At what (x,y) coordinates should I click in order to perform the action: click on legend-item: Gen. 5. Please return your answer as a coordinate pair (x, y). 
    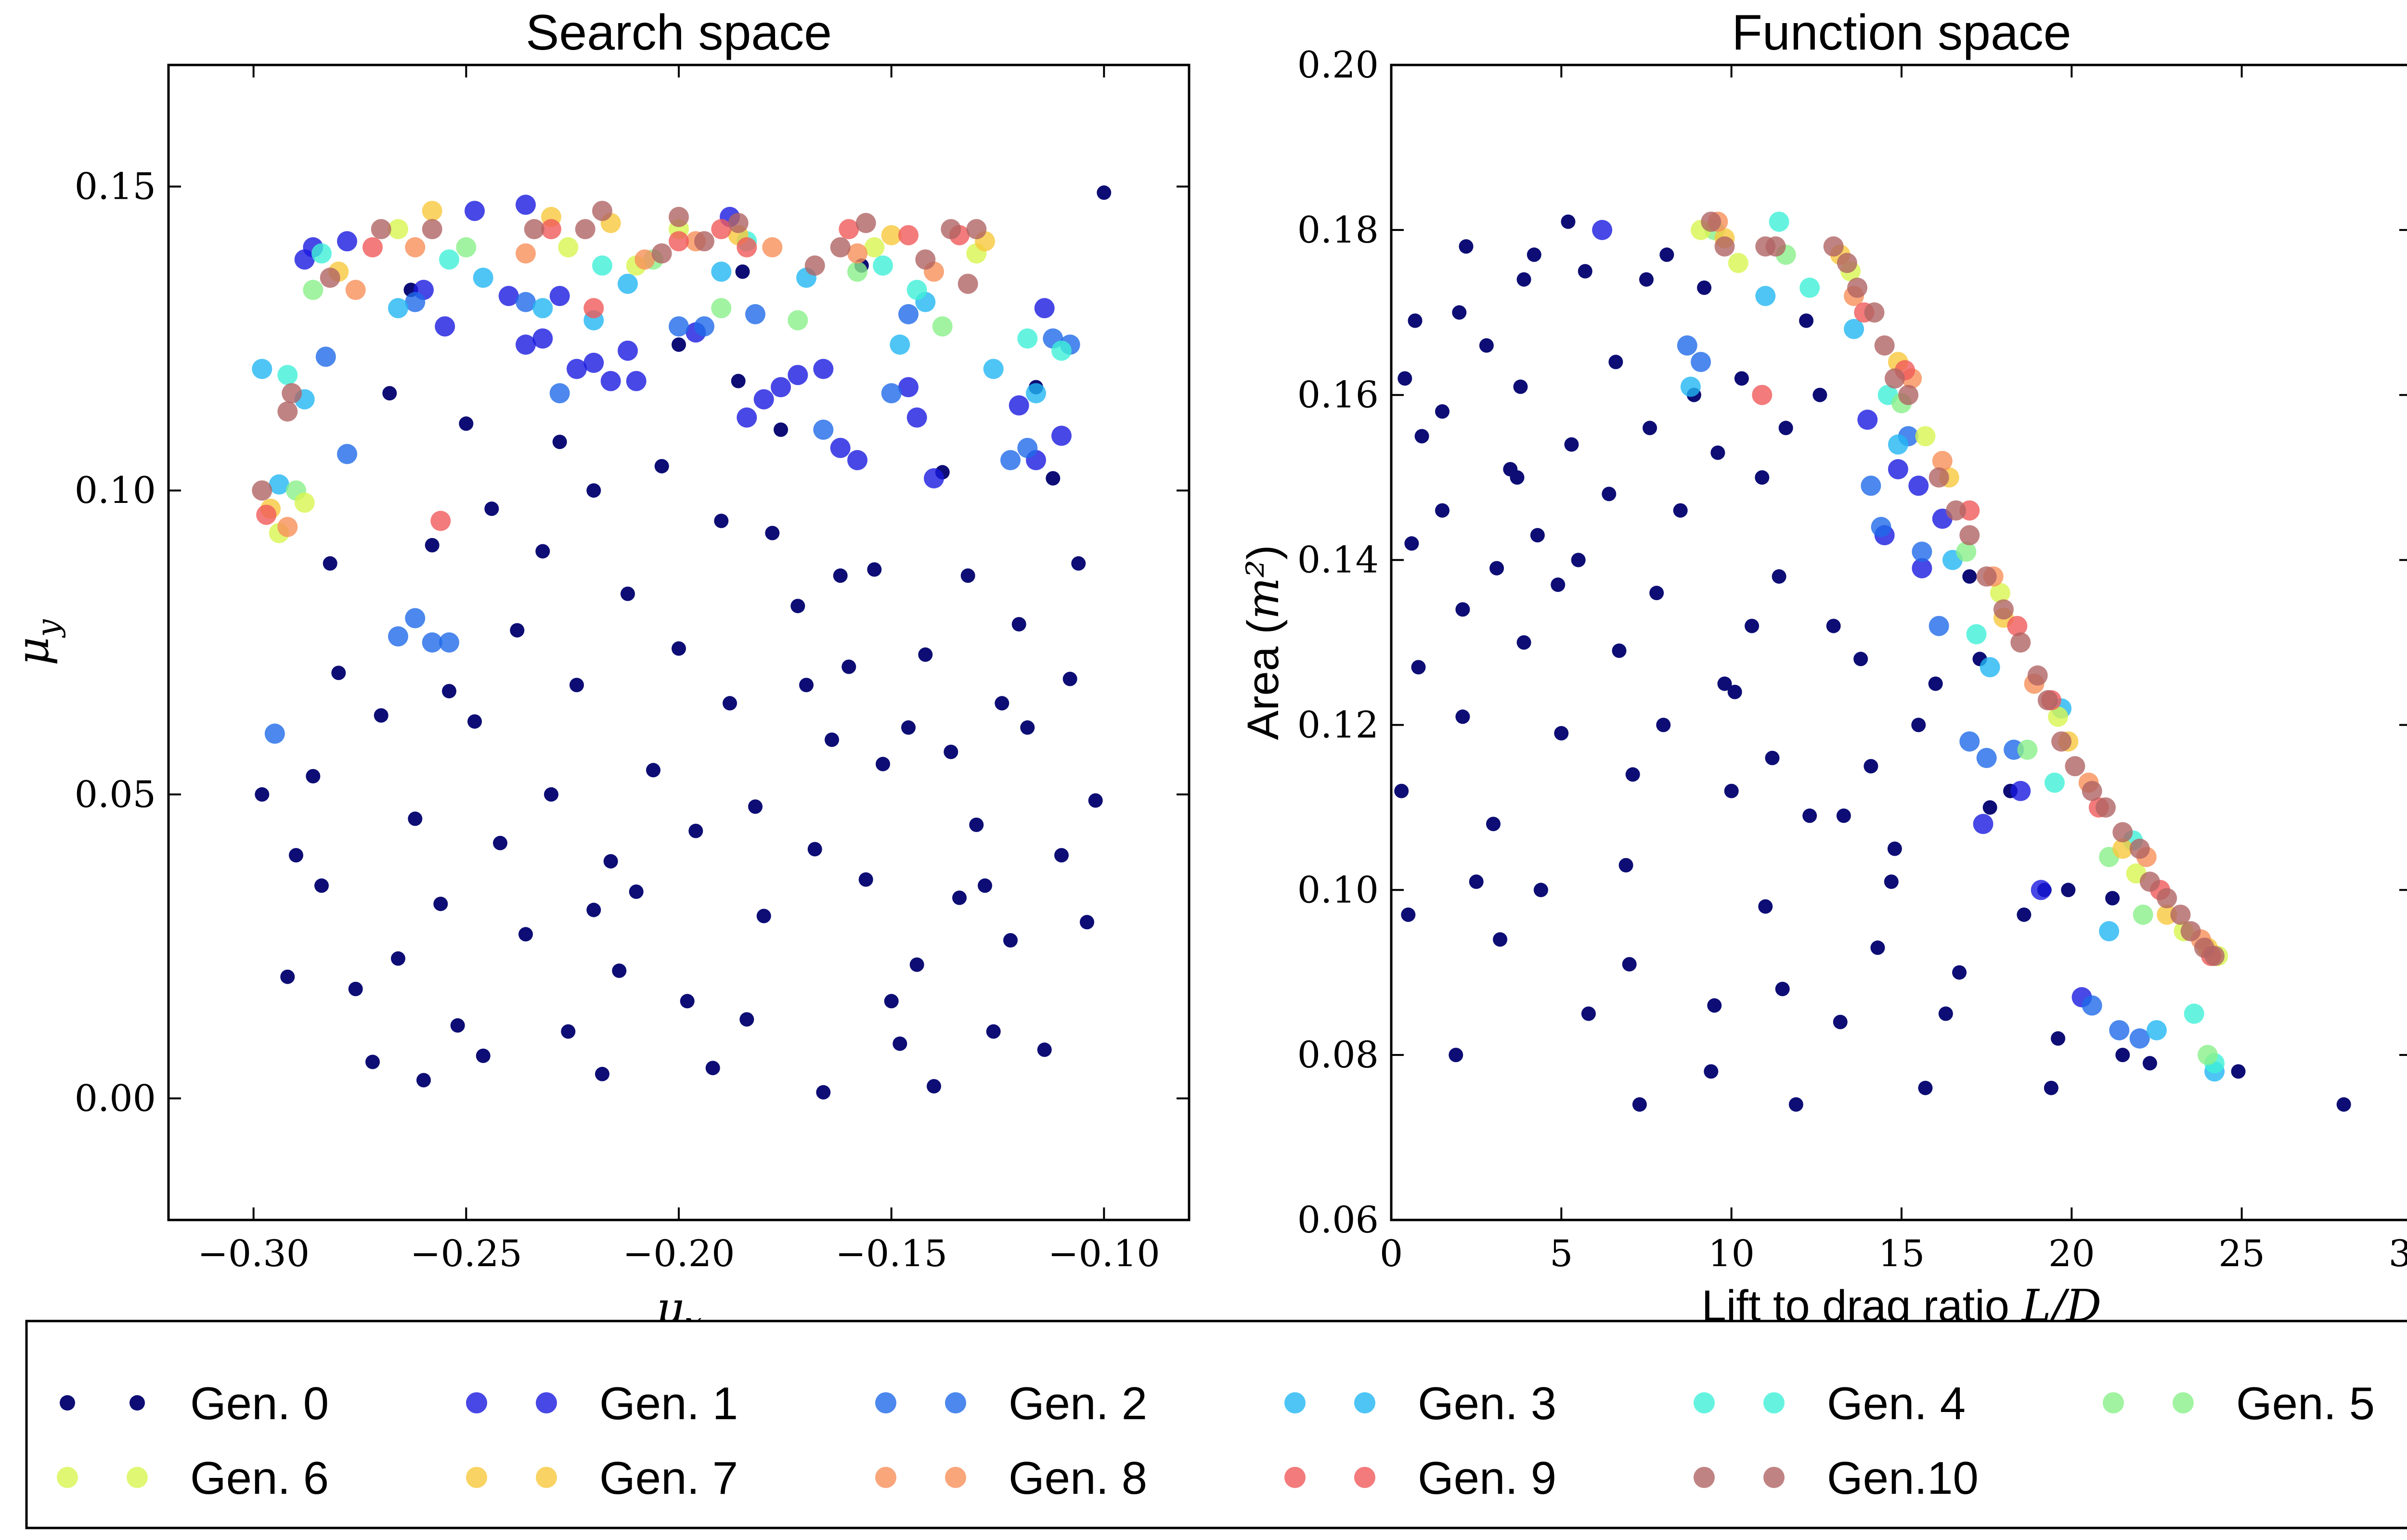
    Looking at the image, I should click on (2239, 1403).